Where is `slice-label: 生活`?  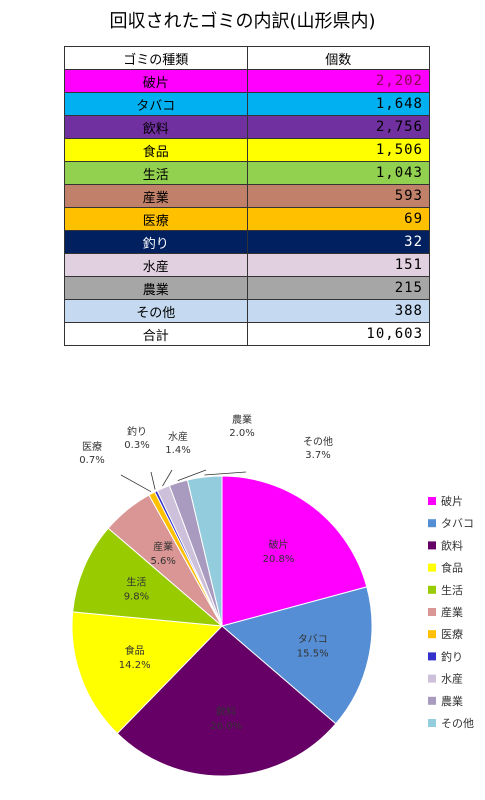 slice-label: 生活 is located at coordinates (136, 582).